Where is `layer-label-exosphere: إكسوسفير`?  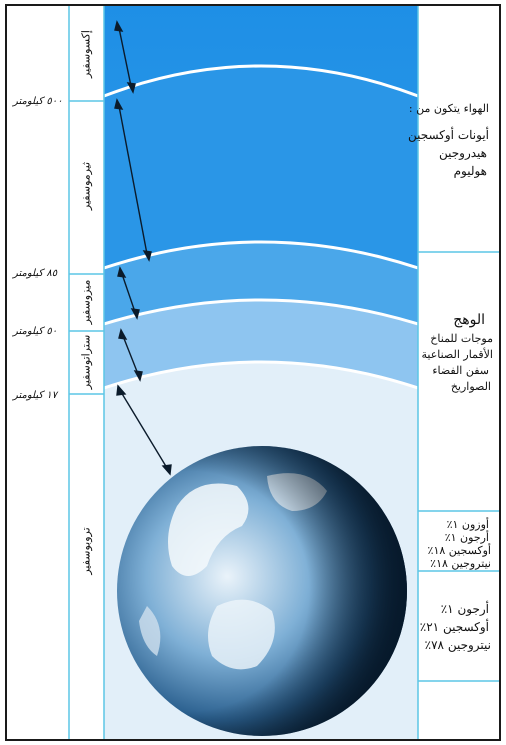
layer-label-exosphere: إكسوسفير is located at coordinates (86, 54).